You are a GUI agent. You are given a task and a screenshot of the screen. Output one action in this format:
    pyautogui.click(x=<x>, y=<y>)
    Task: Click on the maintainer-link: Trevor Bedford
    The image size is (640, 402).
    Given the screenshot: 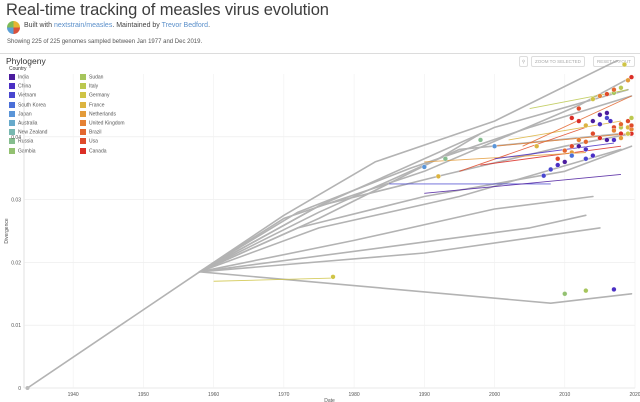 What is the action you would take?
    pyautogui.click(x=185, y=25)
    